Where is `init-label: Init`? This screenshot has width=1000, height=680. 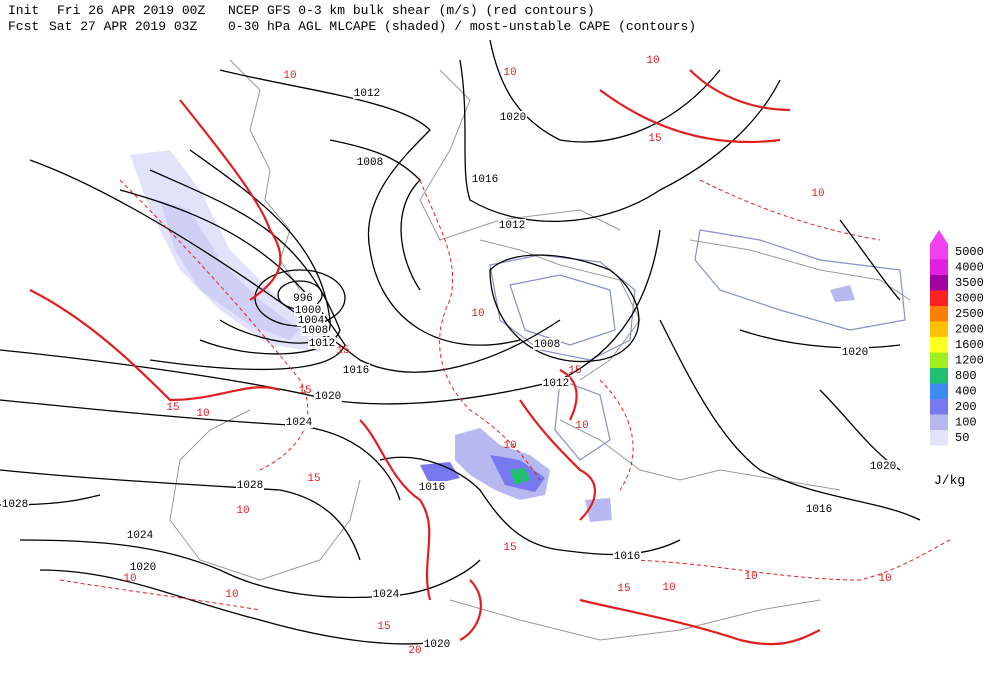
init-label: Init is located at coordinates (23, 10).